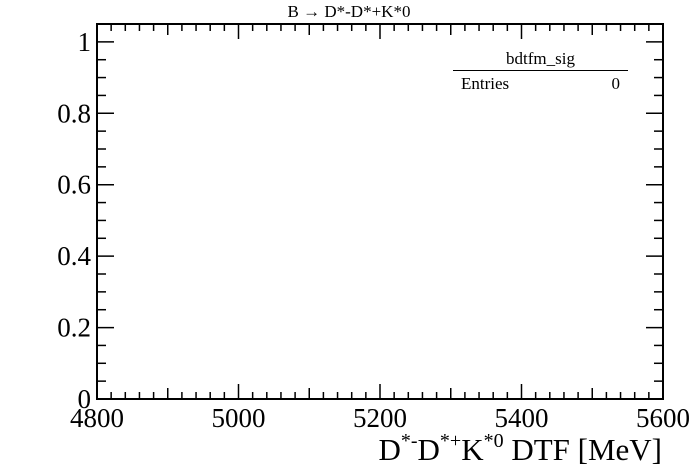 This screenshot has height=475, width=698. What do you see at coordinates (522, 418) in the screenshot?
I see `x-tick-label: 5400` at bounding box center [522, 418].